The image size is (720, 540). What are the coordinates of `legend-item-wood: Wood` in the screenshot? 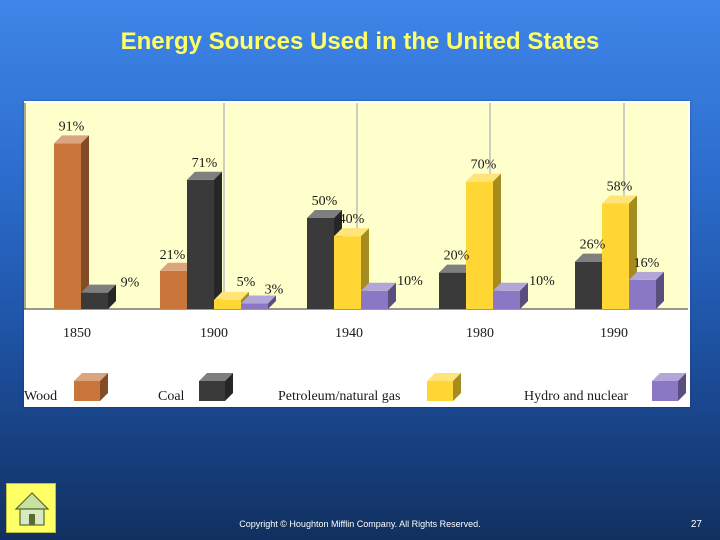 It's located at (66, 388).